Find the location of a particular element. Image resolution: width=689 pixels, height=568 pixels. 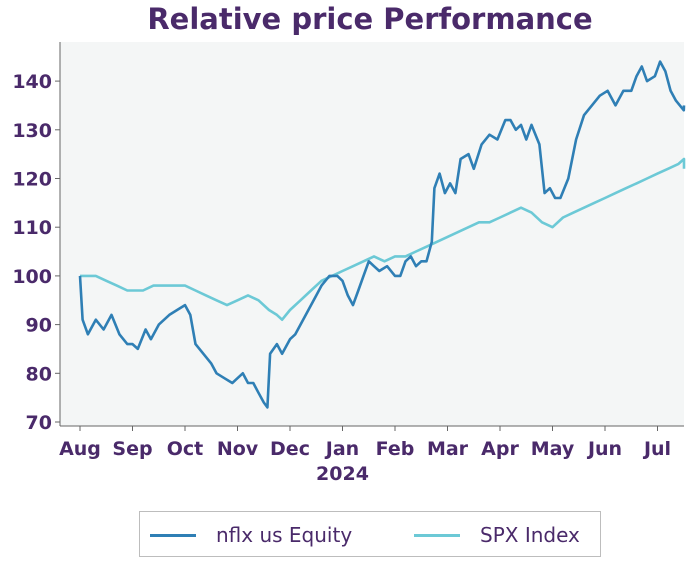

x-tick-label: Mar is located at coordinates (448, 449).